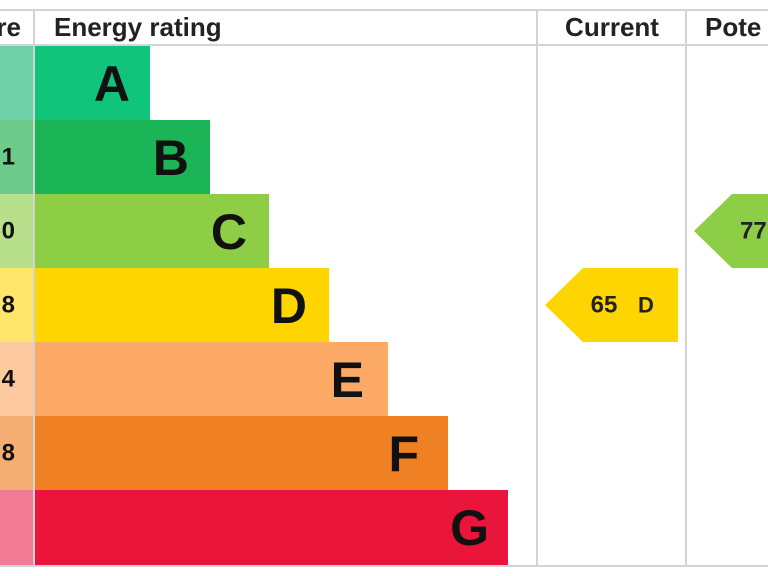  Describe the element at coordinates (604, 305) in the screenshot. I see `current-value: 65` at that location.